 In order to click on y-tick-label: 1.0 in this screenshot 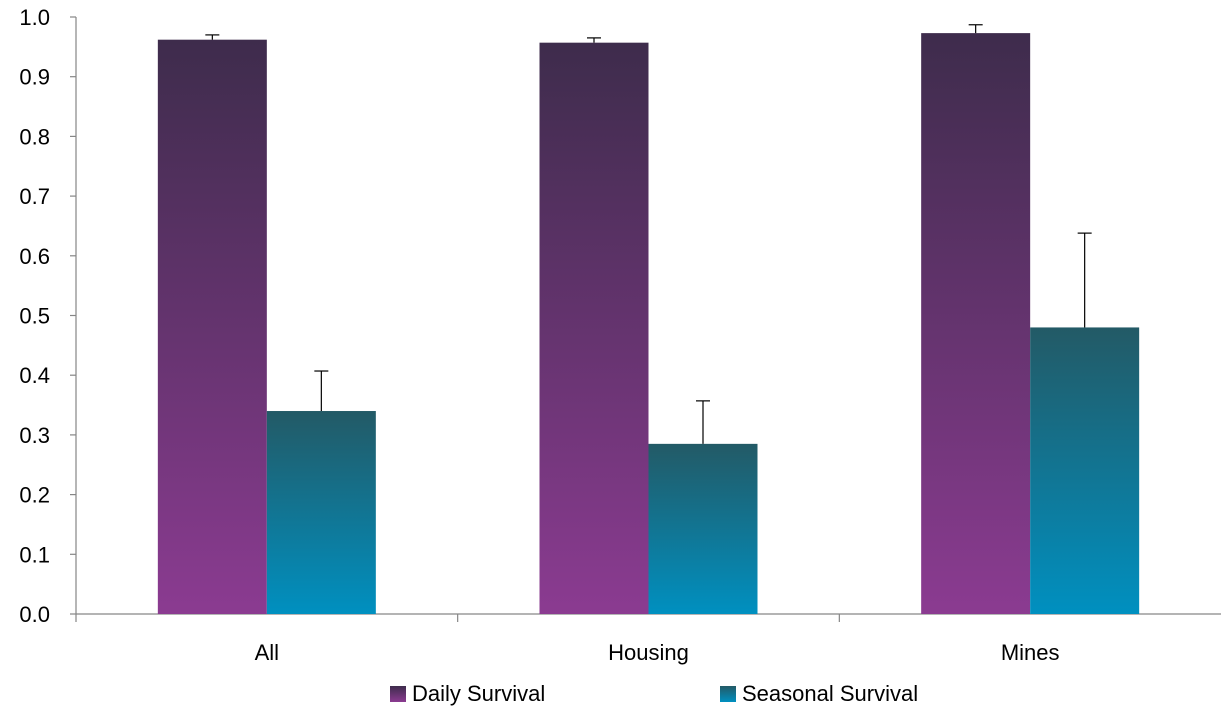, I will do `click(34, 17)`.